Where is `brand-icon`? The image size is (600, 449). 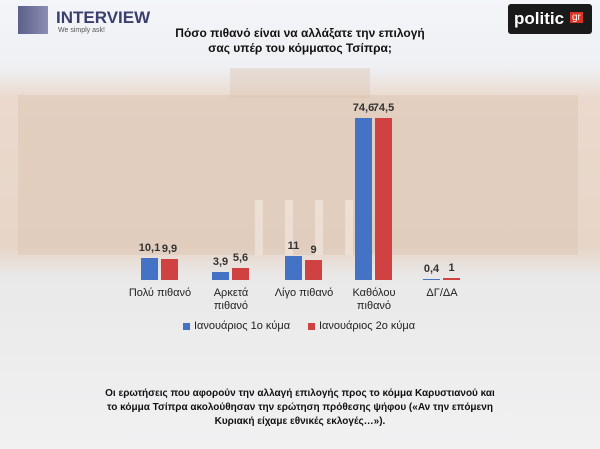 brand-icon is located at coordinates (33, 20).